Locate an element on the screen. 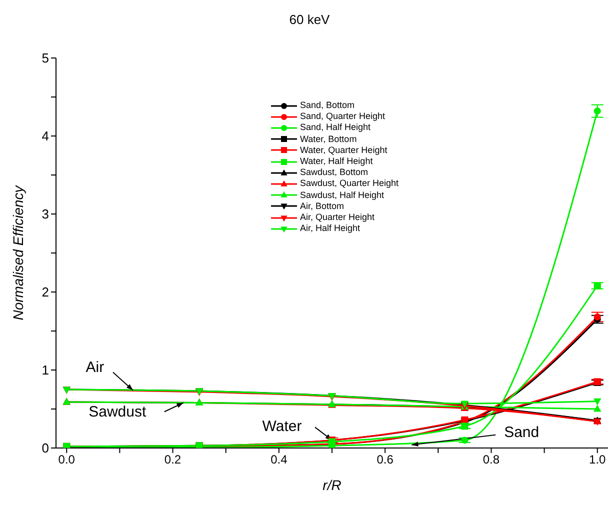 This screenshot has height=508, width=611. legend-label: Sawdust, Bottom is located at coordinates (334, 172).